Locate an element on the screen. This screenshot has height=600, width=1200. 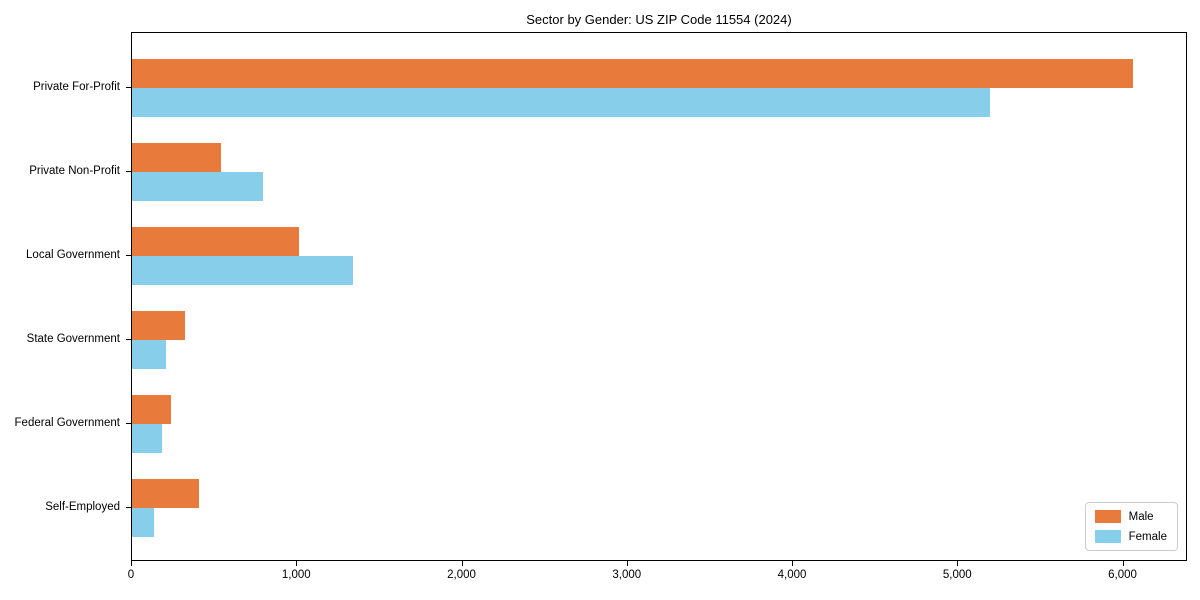
legend-label: Male is located at coordinates (1141, 516).